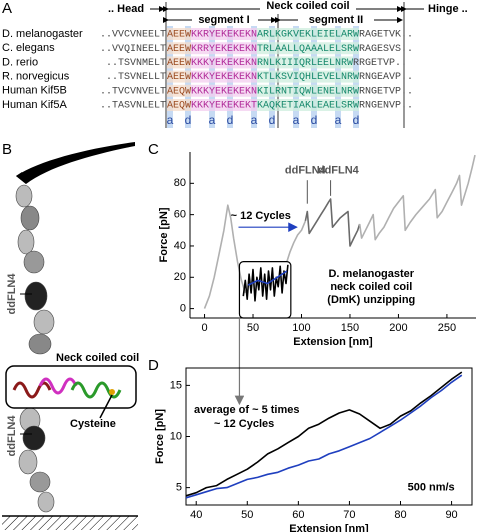 This screenshot has width=480, height=532. Describe the element at coordinates (136, 77) in the screenshot. I see `sequence: ..TSVNELLT` at that location.